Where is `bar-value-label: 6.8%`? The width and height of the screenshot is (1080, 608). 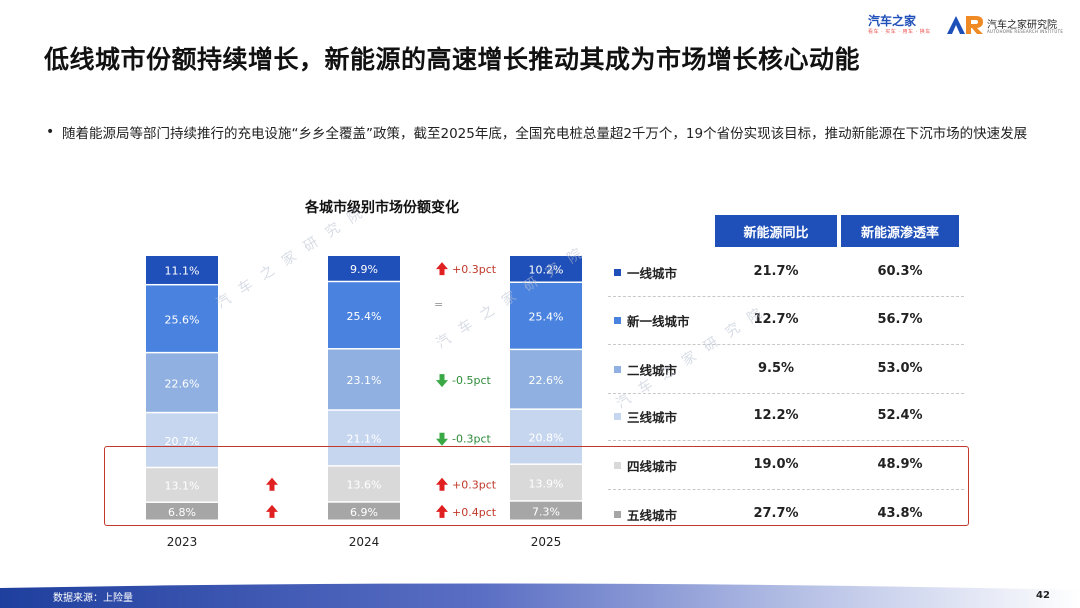 bar-value-label: 6.8% is located at coordinates (182, 512).